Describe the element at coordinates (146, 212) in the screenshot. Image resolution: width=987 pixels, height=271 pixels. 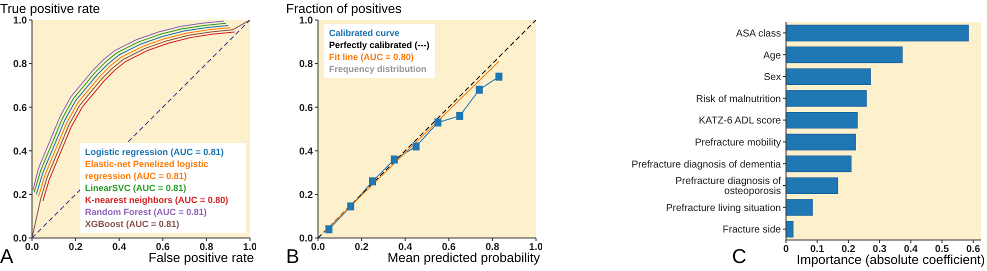
I see `text: Random Forest (AUC = 0.81)` at that location.